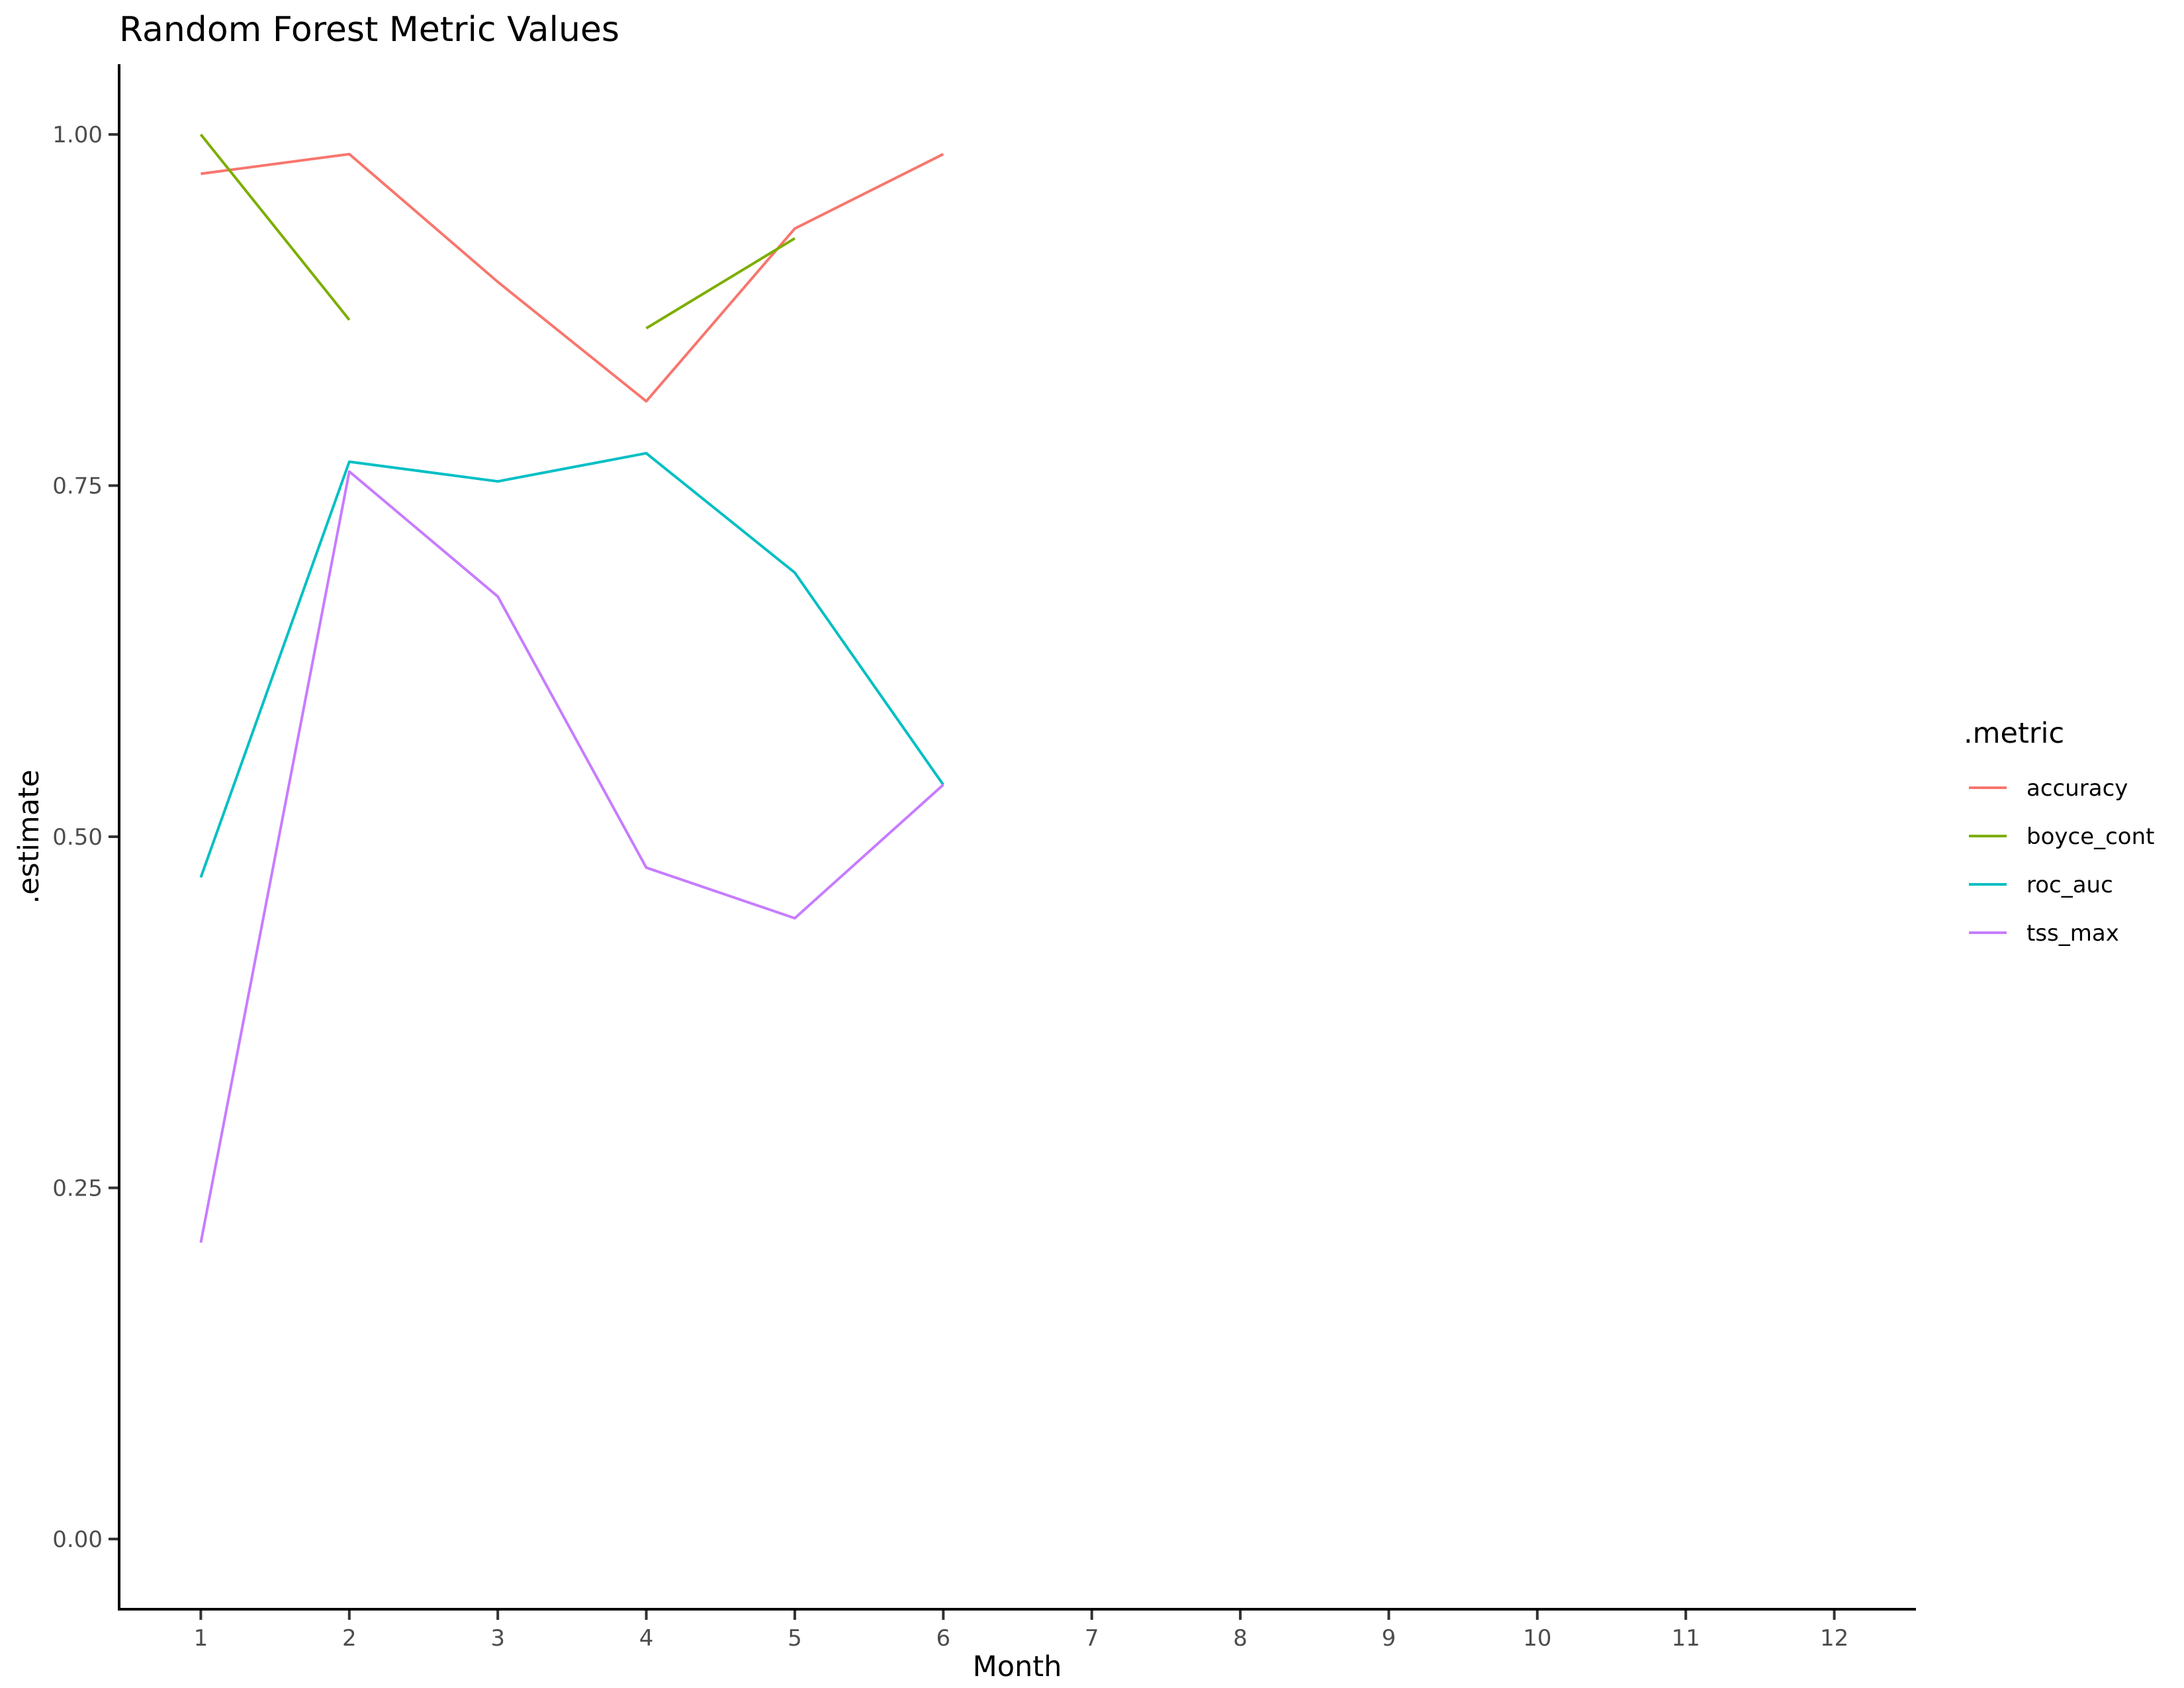  I want to click on legend-label: tss_max, so click(2072, 933).